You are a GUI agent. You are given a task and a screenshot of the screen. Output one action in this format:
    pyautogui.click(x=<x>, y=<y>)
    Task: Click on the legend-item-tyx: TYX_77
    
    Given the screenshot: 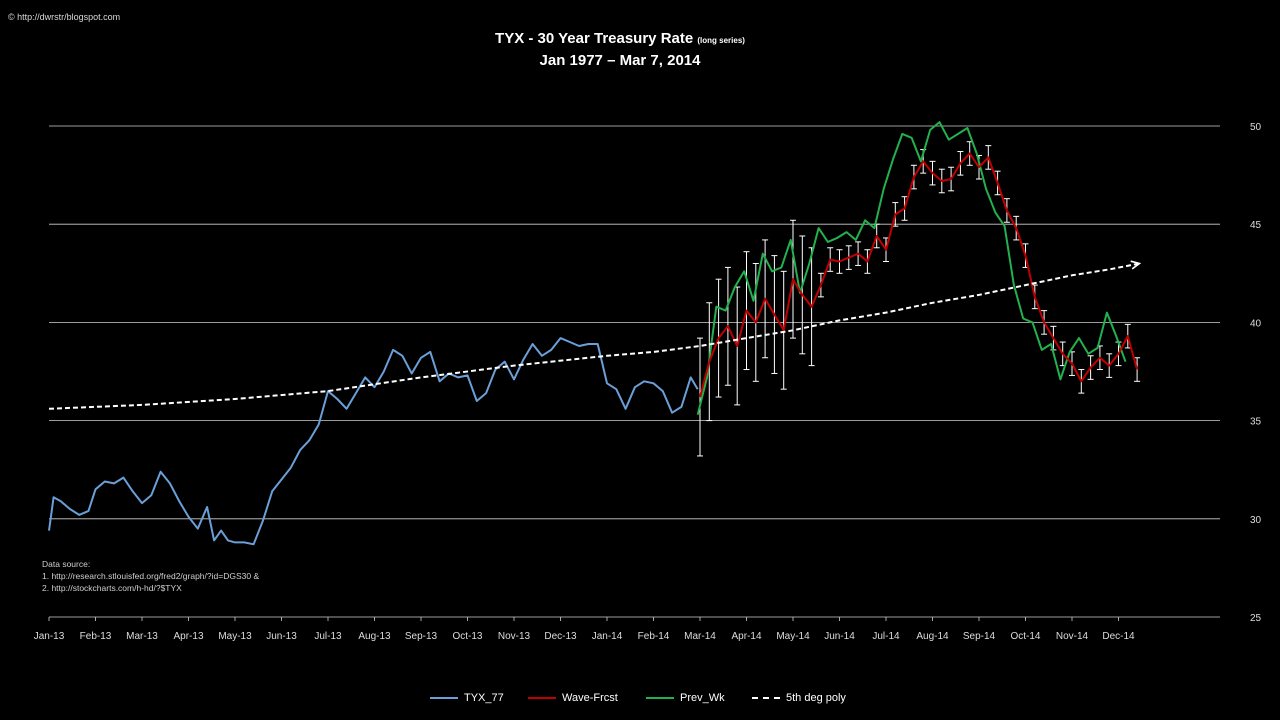 What is the action you would take?
    pyautogui.click(x=467, y=698)
    